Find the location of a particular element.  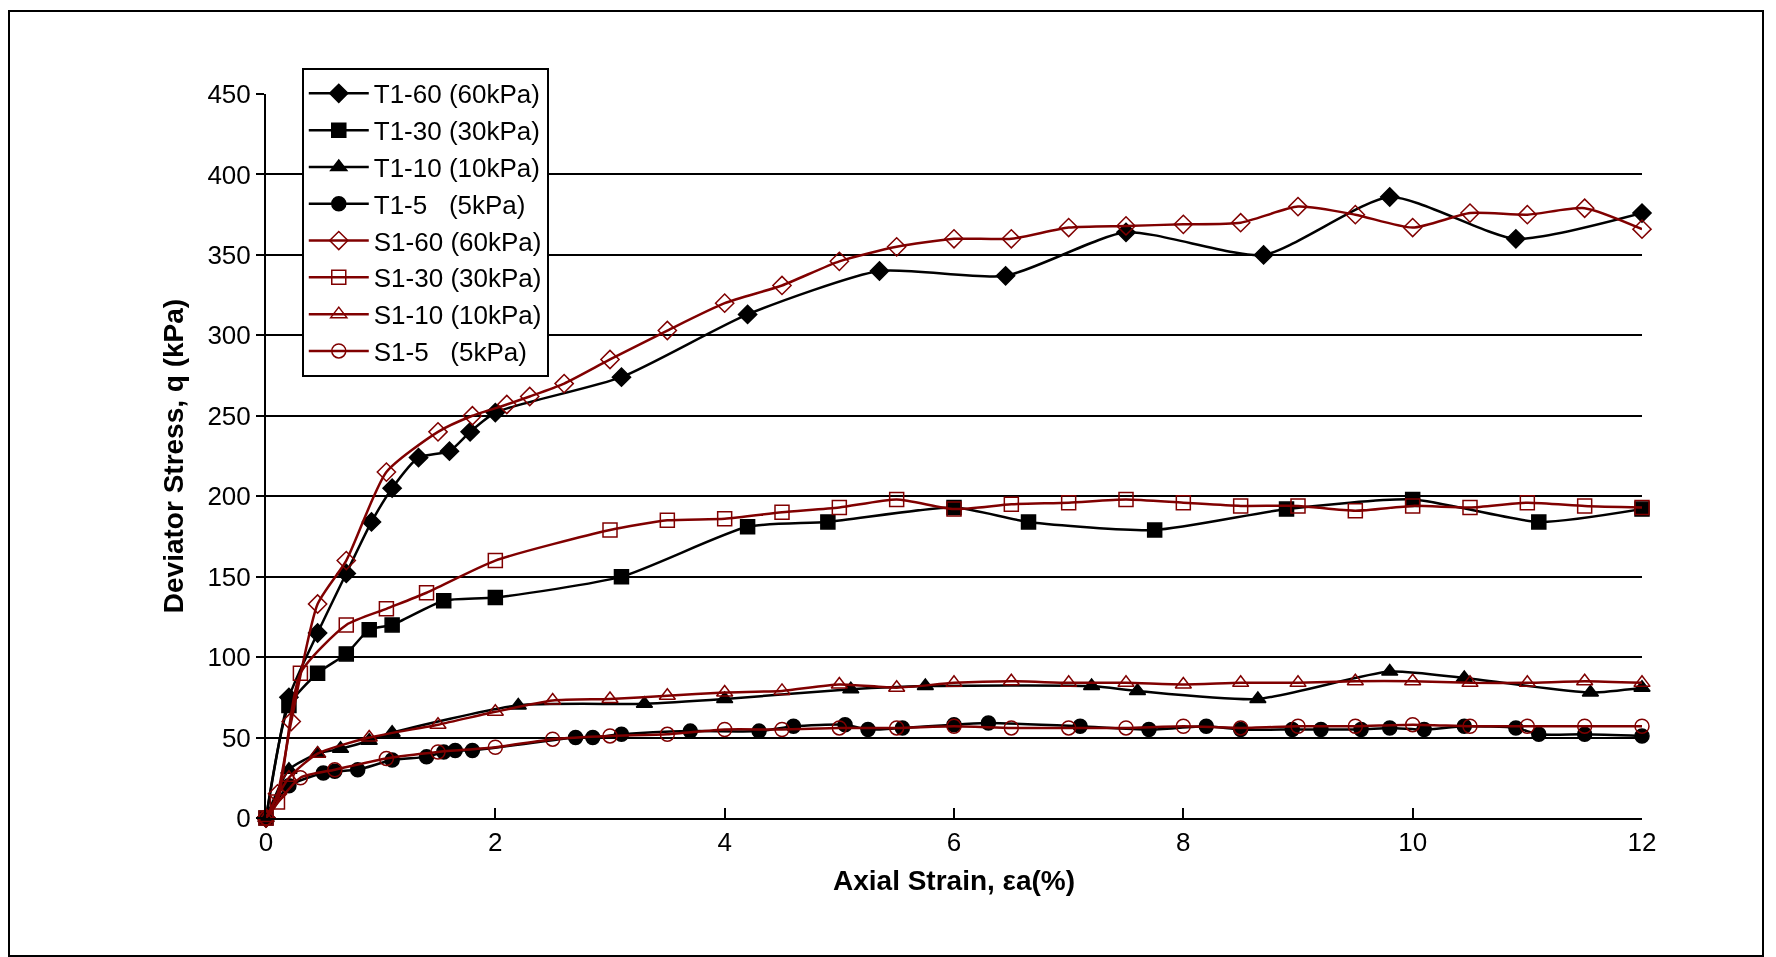

x-tick-label: 6 is located at coordinates (954, 842).